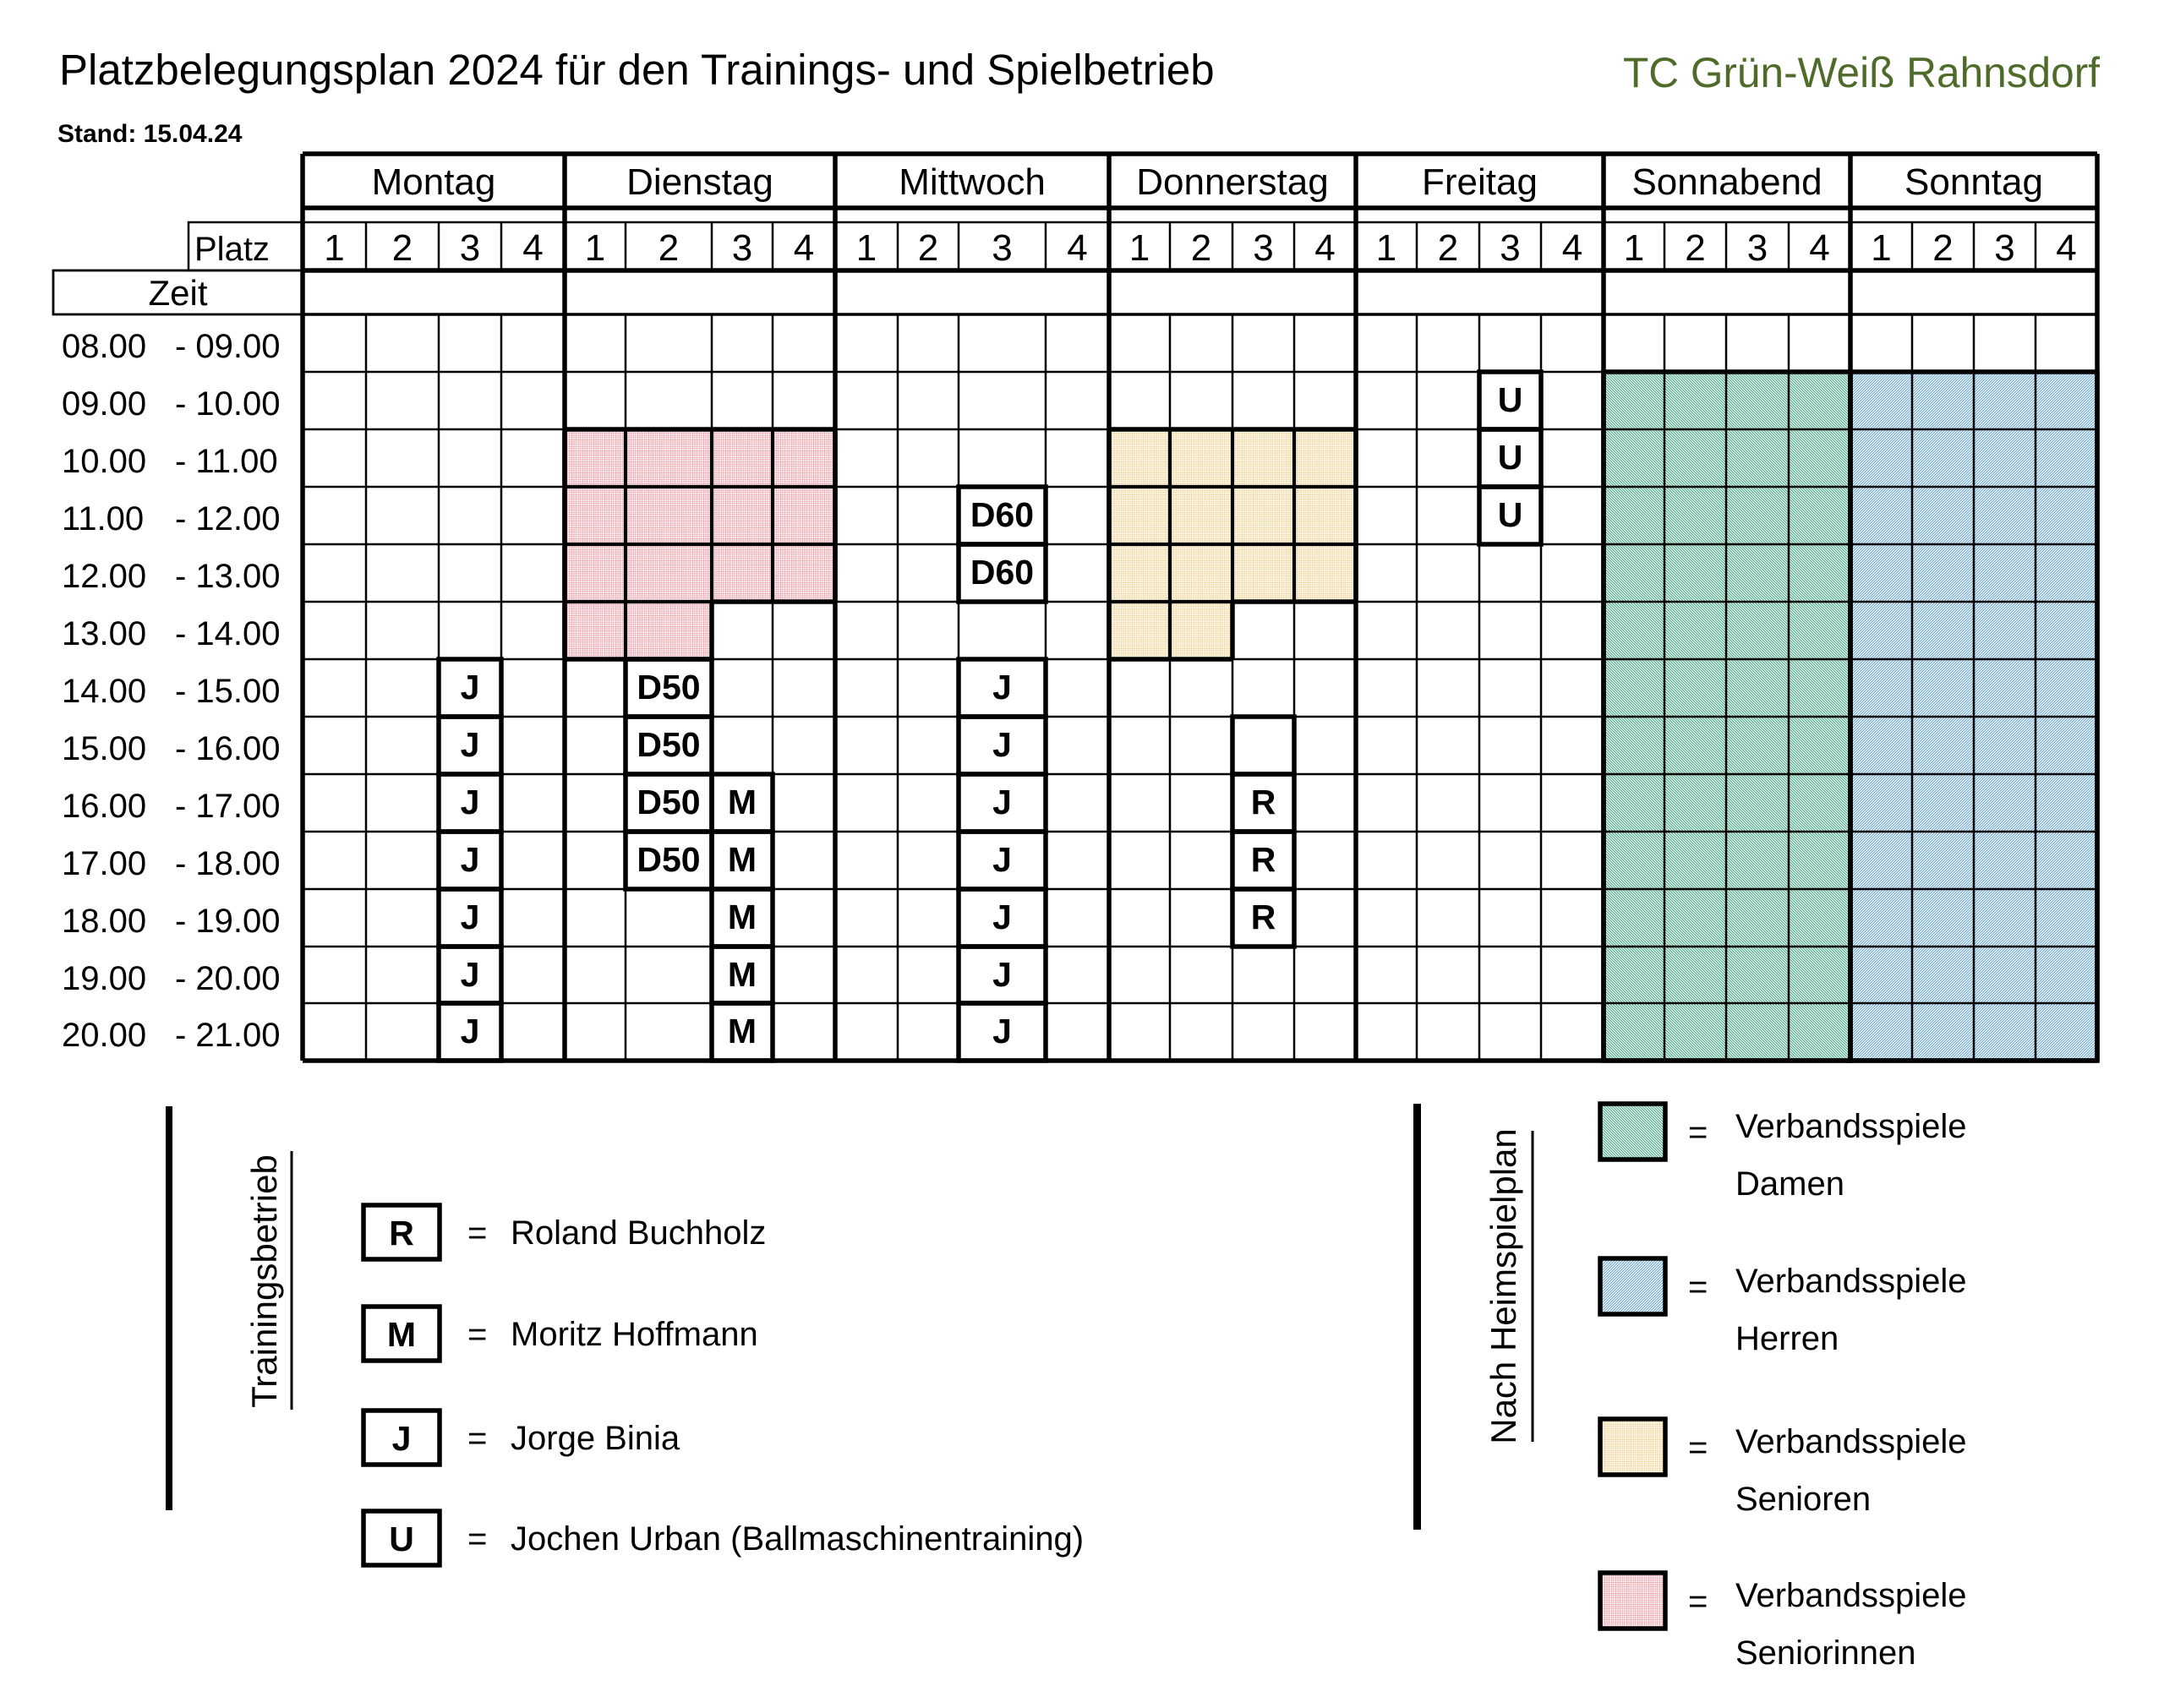 The width and height of the screenshot is (2164, 1708). What do you see at coordinates (228, 748) in the screenshot?
I see `svg-text: - 16.00` at bounding box center [228, 748].